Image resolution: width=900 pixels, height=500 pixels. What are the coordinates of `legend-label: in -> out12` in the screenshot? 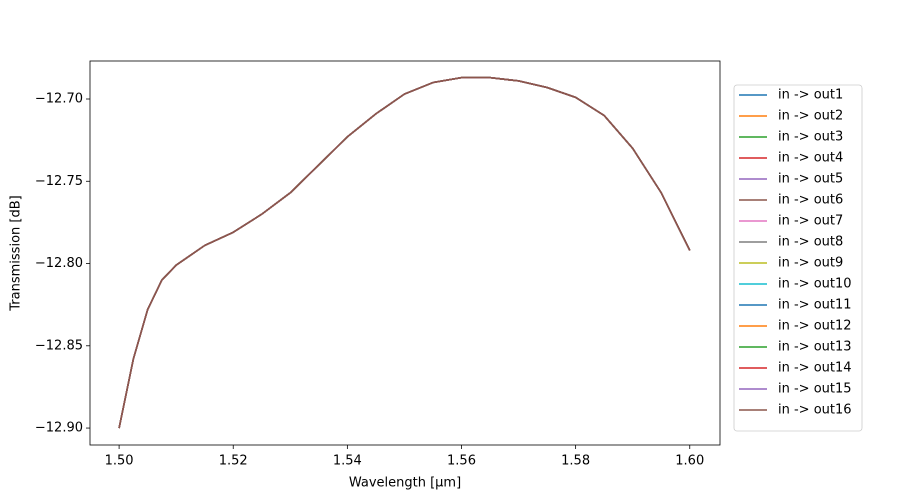 It's located at (815, 326).